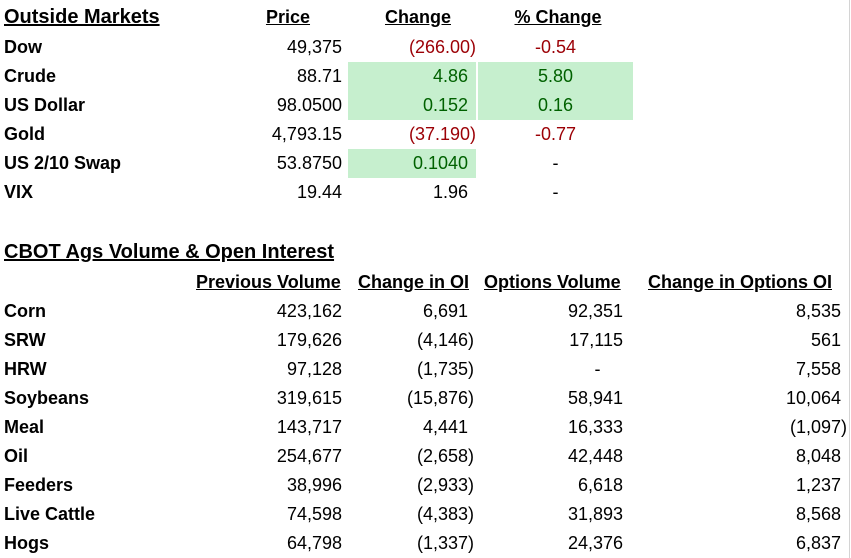 Image resolution: width=851 pixels, height=558 pixels. I want to click on change-in-oi: (2,933), so click(445, 485).